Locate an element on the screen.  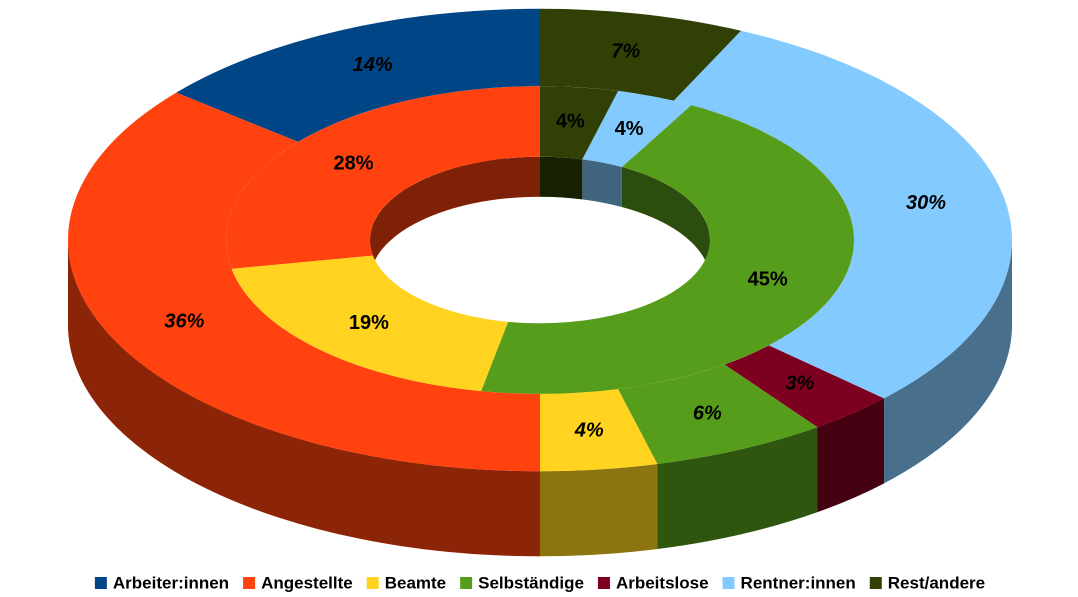
hole-walls is located at coordinates (540, 218).